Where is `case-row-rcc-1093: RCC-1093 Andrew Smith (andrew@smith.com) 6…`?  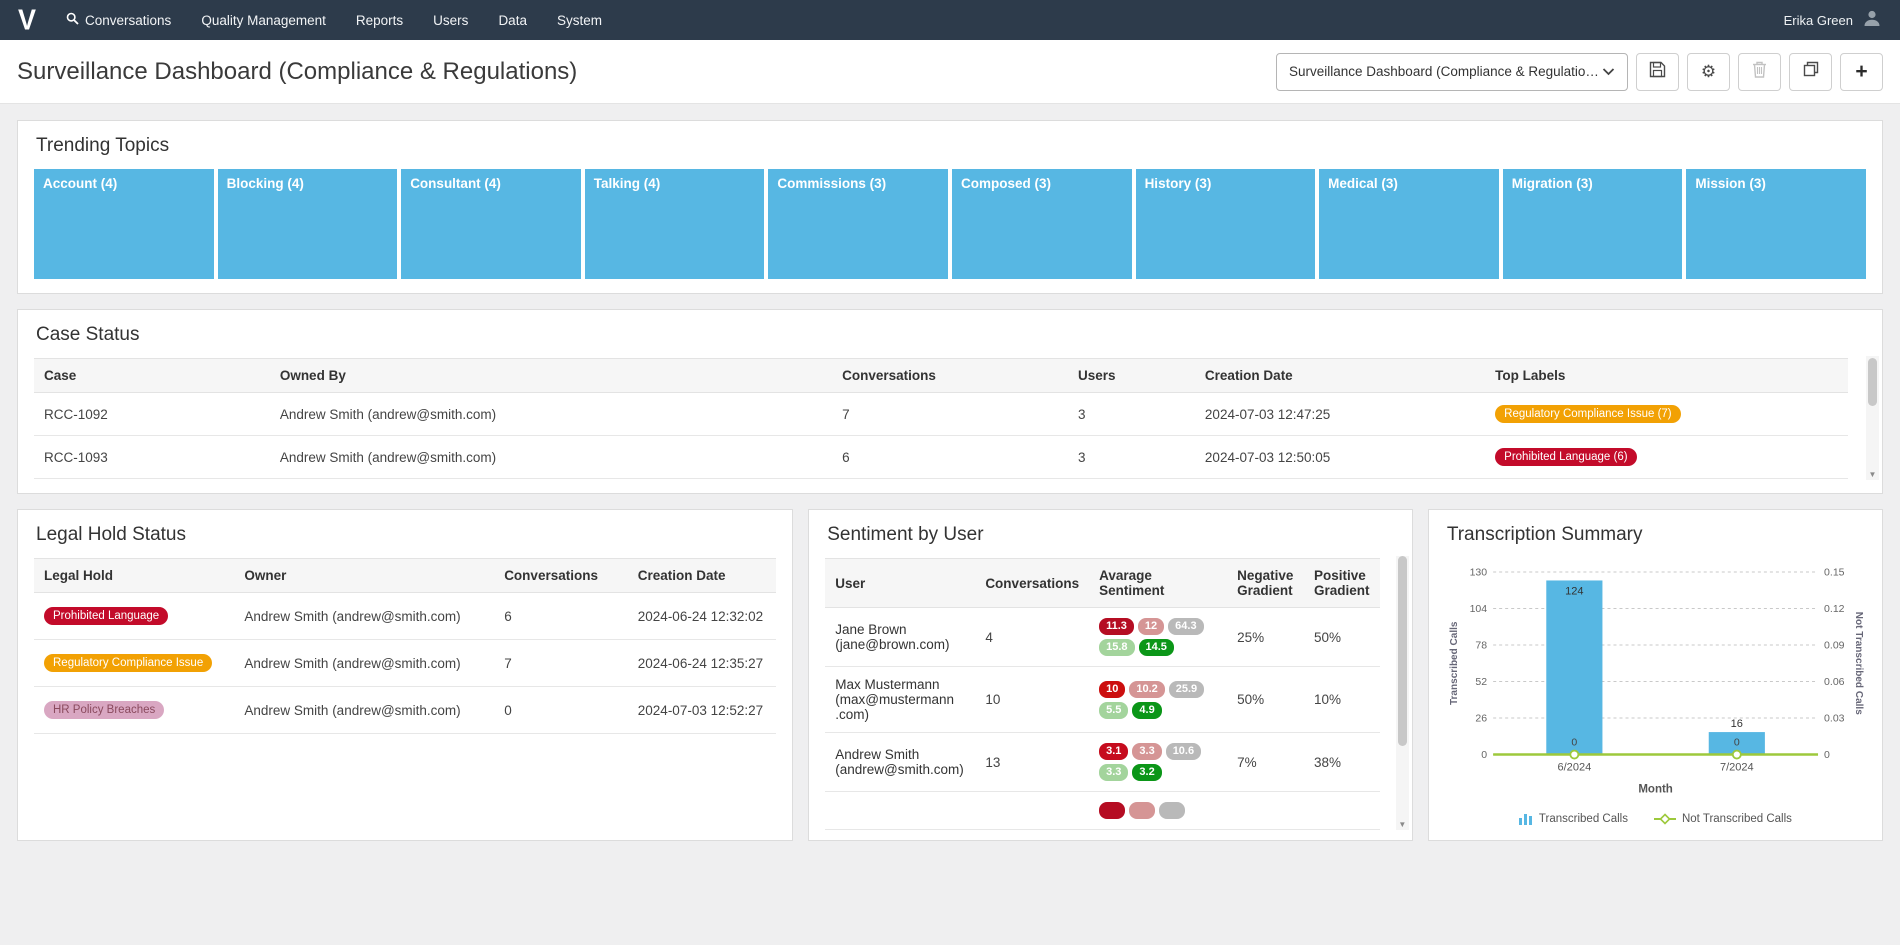 case-row-rcc-1093: RCC-1093 Andrew Smith (andrew@smith.com) 6… is located at coordinates (941, 457).